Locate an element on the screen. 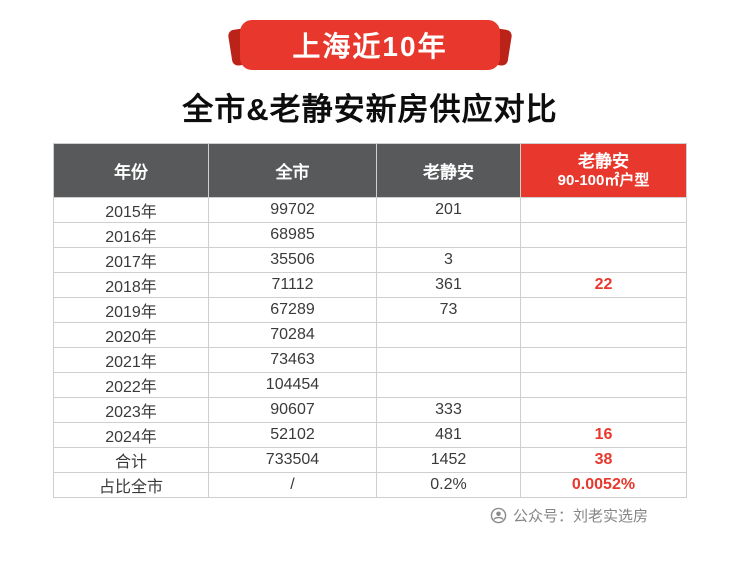 The image size is (740, 576). table-row: 2022年 104454 is located at coordinates (370, 385).